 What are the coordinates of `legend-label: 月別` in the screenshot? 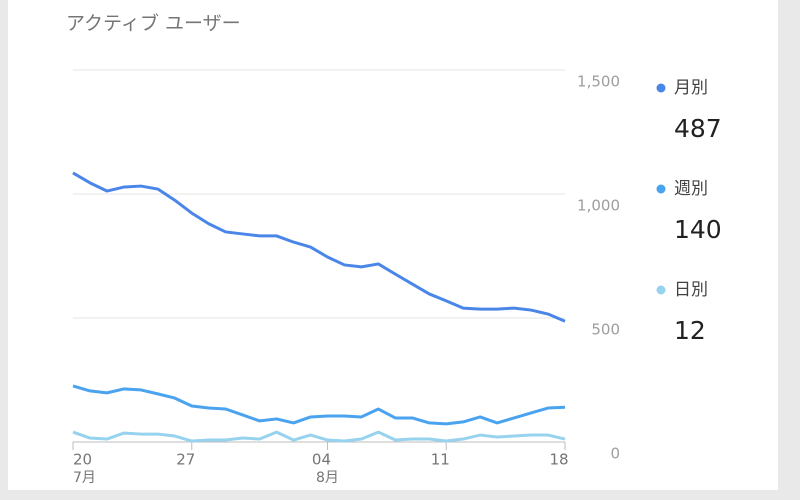 It's located at (691, 88).